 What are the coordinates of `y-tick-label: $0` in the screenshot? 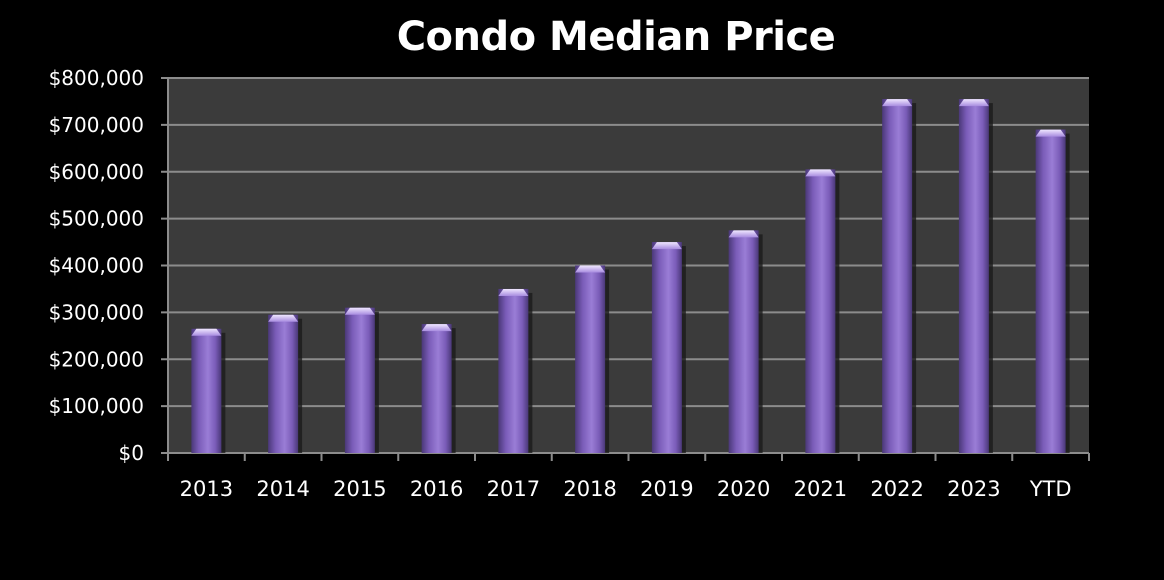 It's located at (131, 453).